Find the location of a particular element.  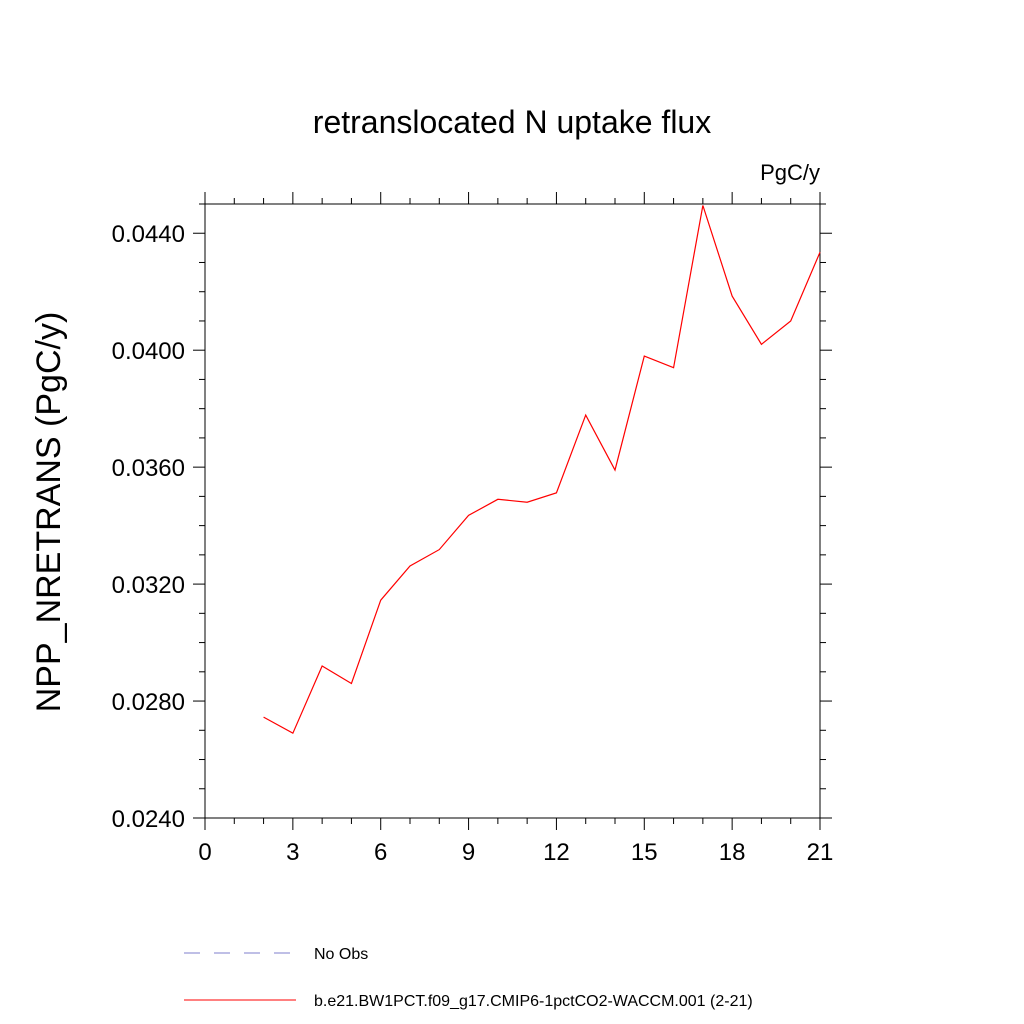

y-axis-label: NPP_NRETRANS (PgC/y) is located at coordinates (49, 512).